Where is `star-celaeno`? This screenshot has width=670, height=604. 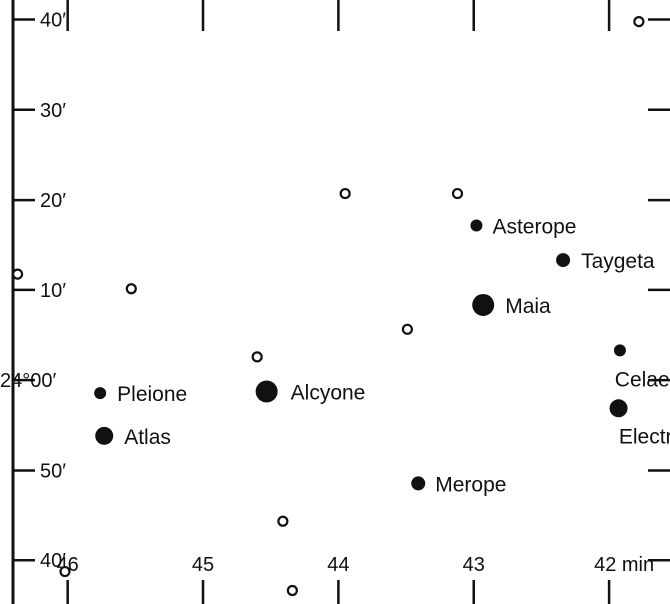
star-celaeno is located at coordinates (619, 350).